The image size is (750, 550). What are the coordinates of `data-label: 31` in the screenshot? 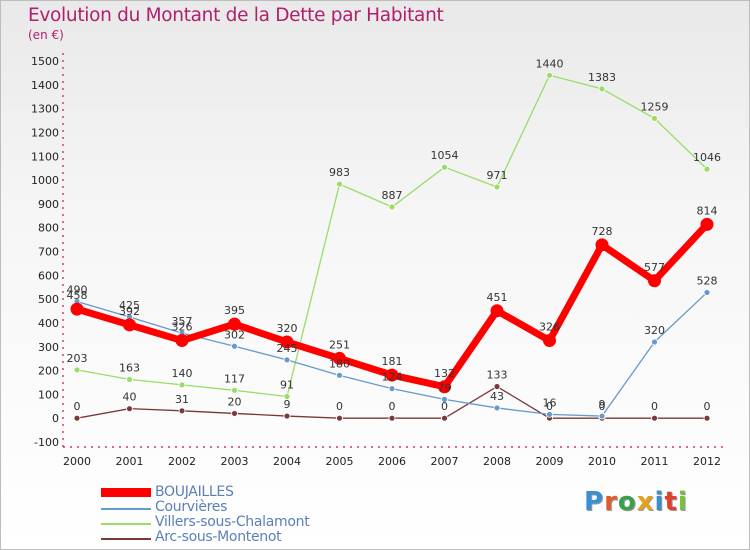 It's located at (182, 399).